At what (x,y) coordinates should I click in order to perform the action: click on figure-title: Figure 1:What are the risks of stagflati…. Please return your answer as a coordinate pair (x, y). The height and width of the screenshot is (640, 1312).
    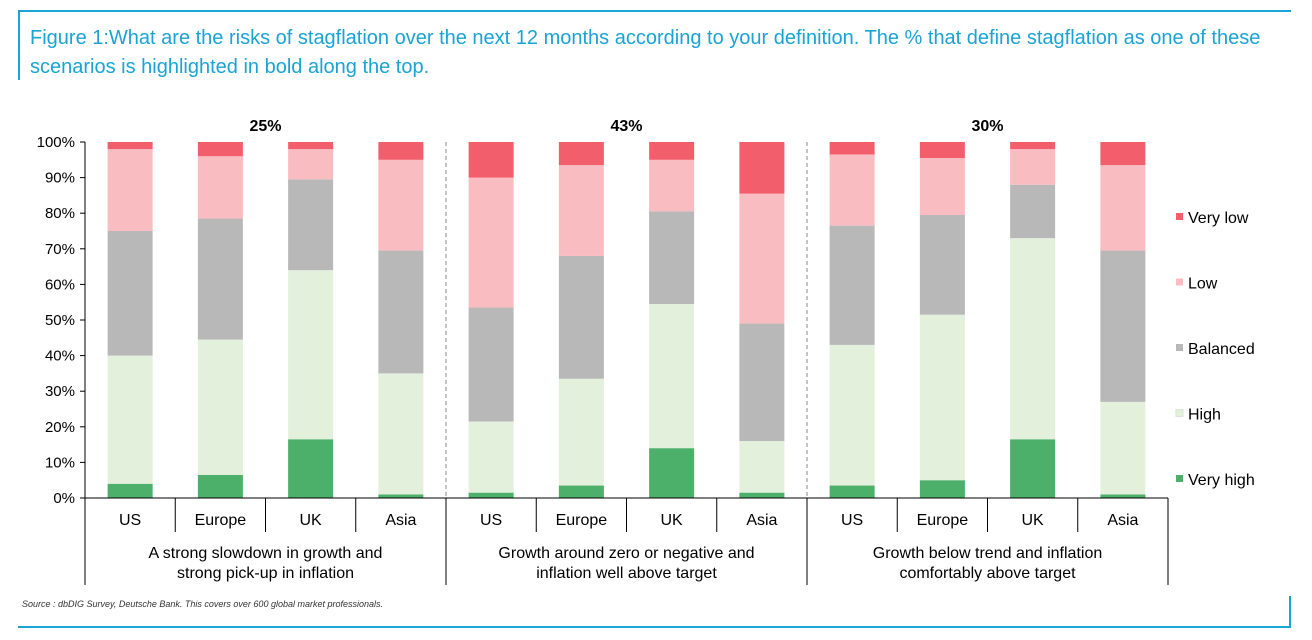
    Looking at the image, I should click on (645, 52).